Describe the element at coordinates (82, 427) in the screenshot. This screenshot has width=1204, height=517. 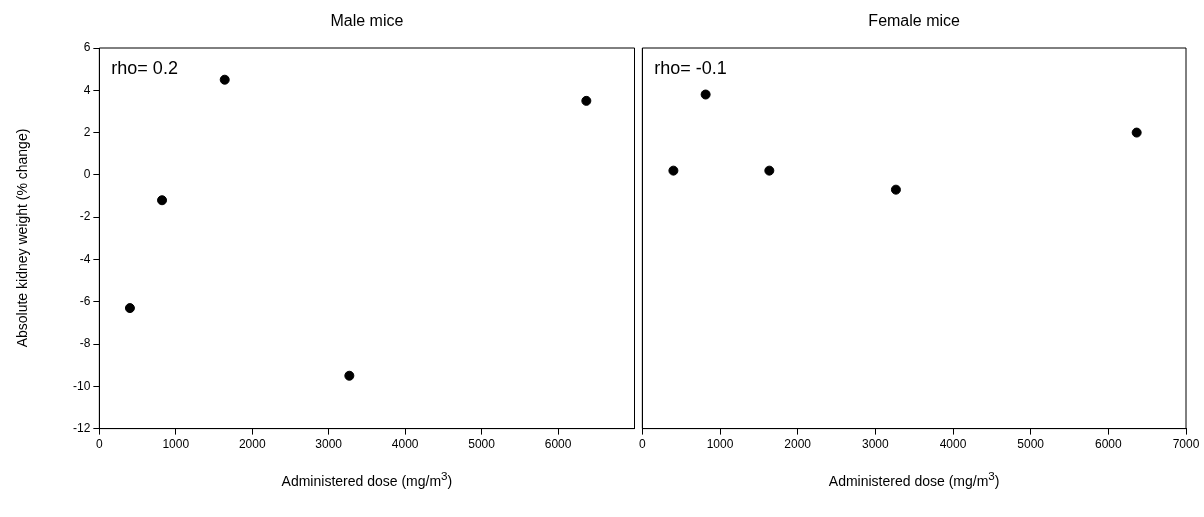
I see `y-tick-label: -12` at that location.